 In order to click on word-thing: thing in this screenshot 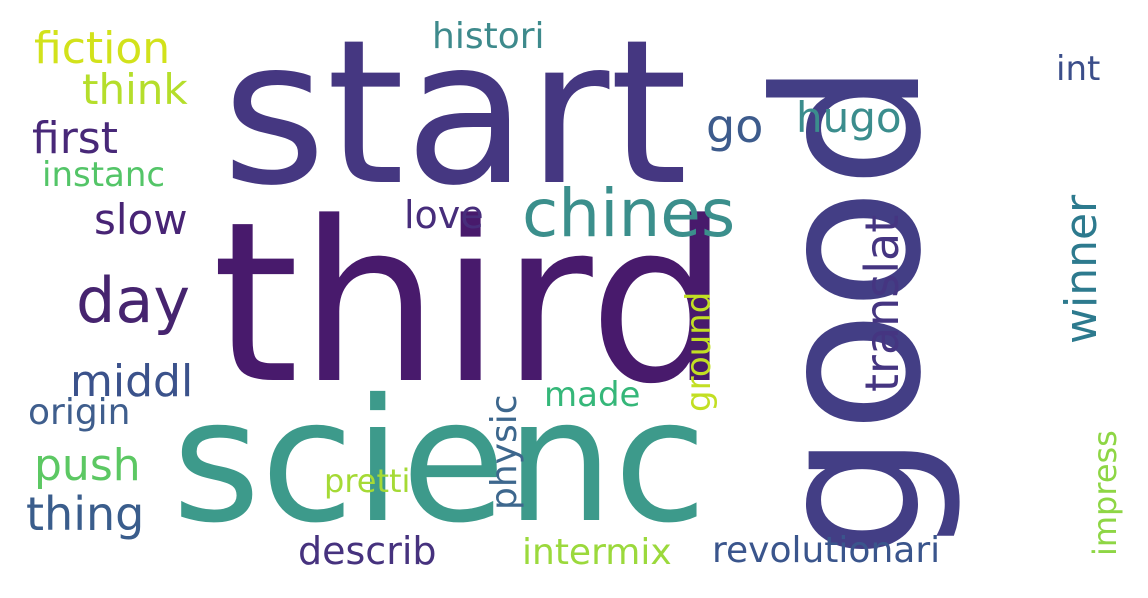, I will do `click(85, 514)`.